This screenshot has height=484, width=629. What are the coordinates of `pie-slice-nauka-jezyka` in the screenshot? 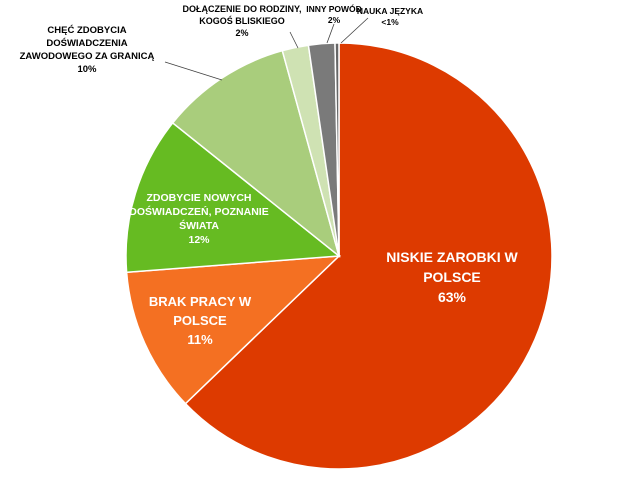 It's located at (337, 149).